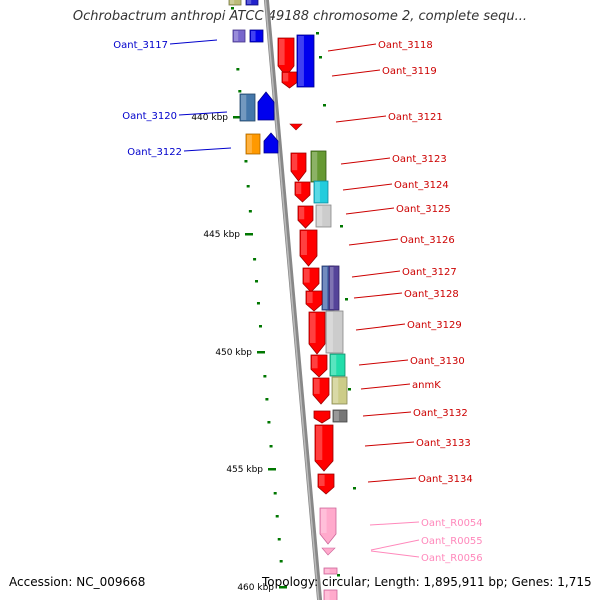 Image resolution: width=600 pixels, height=600 pixels. I want to click on gene-label: Oant_R0054, so click(452, 523).